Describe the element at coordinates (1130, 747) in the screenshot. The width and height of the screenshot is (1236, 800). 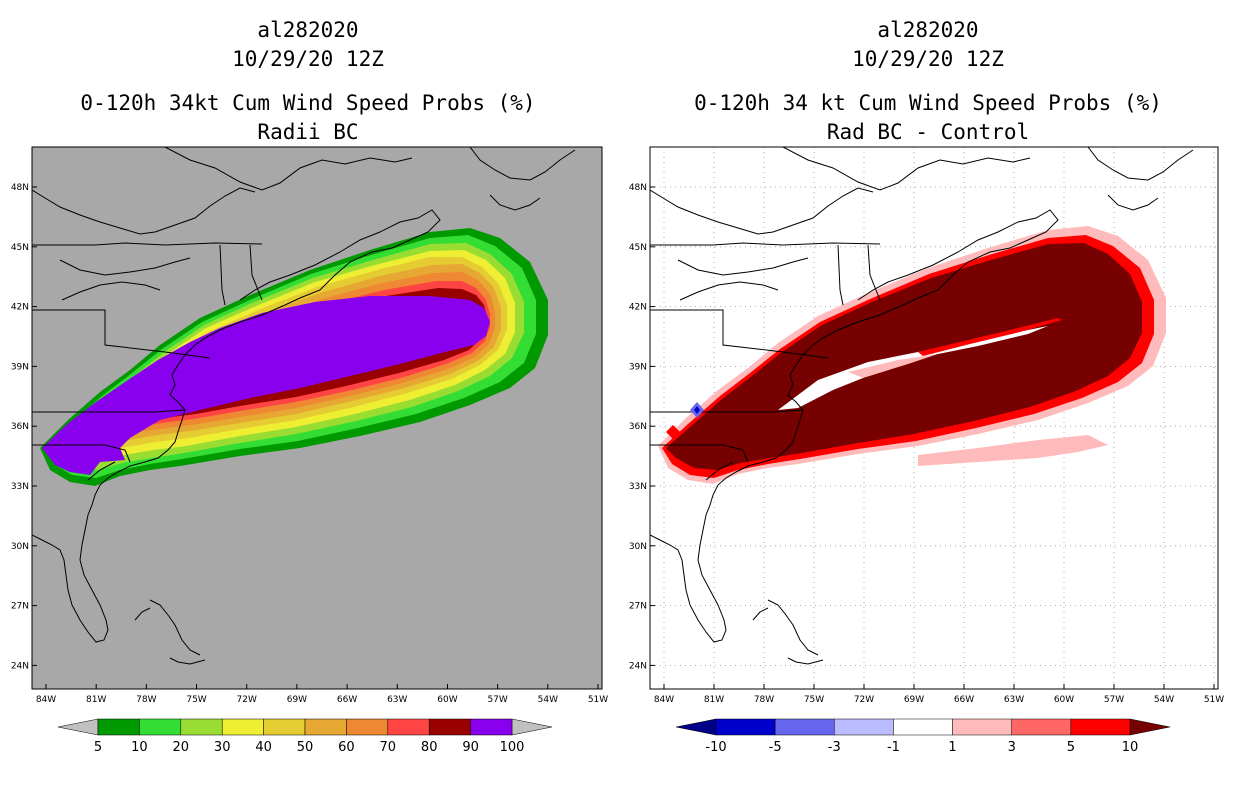
I see `right_panel-colorbar-label: 10` at that location.